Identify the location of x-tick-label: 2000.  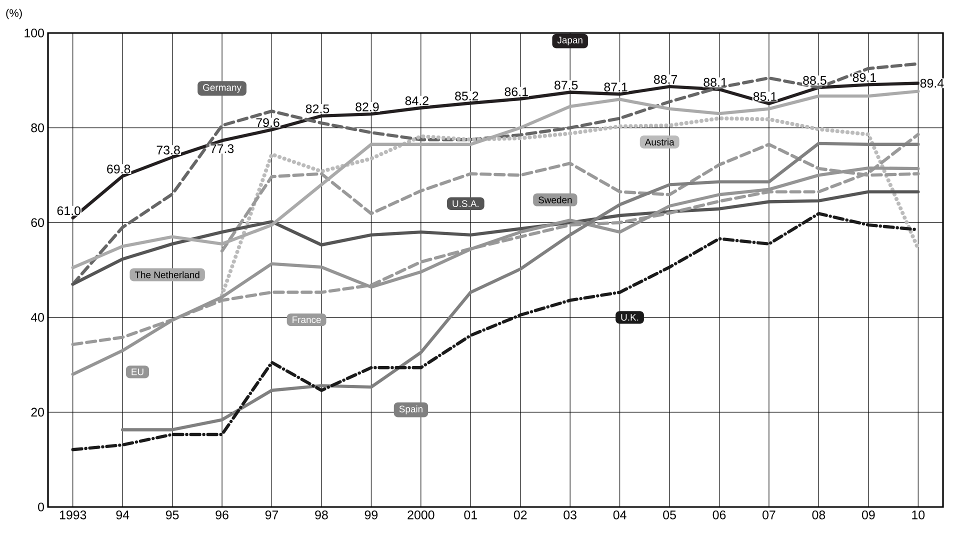
(421, 515).